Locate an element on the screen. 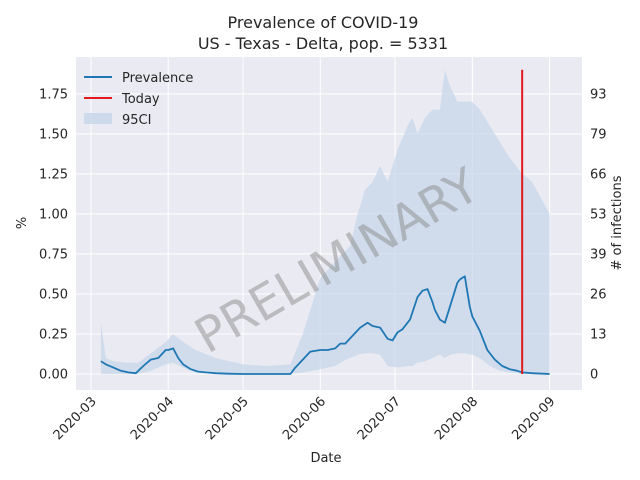 The height and width of the screenshot is (480, 640). legend-ci-swatch is located at coordinates (98, 118).